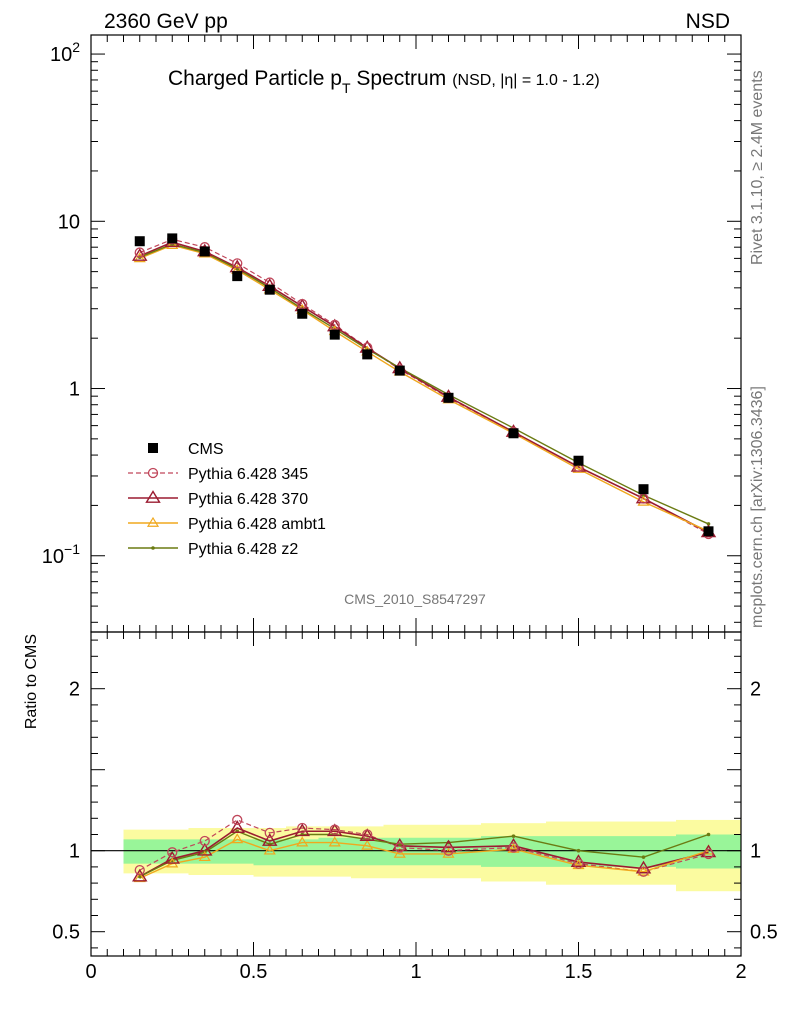  Describe the element at coordinates (61, 554) in the screenshot. I see `y-tick-label: 10⁻¹` at that location.